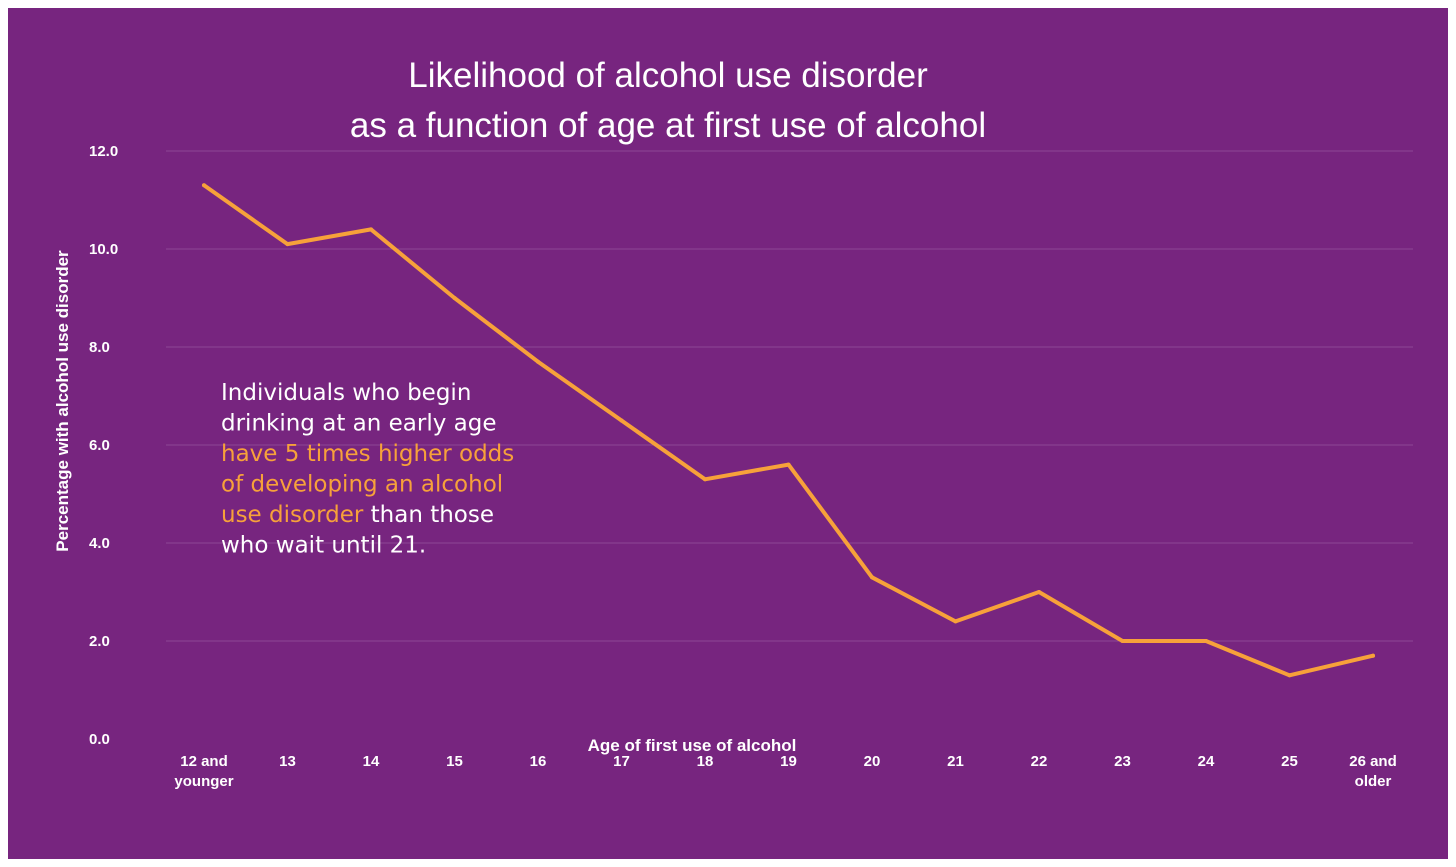  Describe the element at coordinates (788, 761) in the screenshot. I see `x-tick-label: 19` at that location.